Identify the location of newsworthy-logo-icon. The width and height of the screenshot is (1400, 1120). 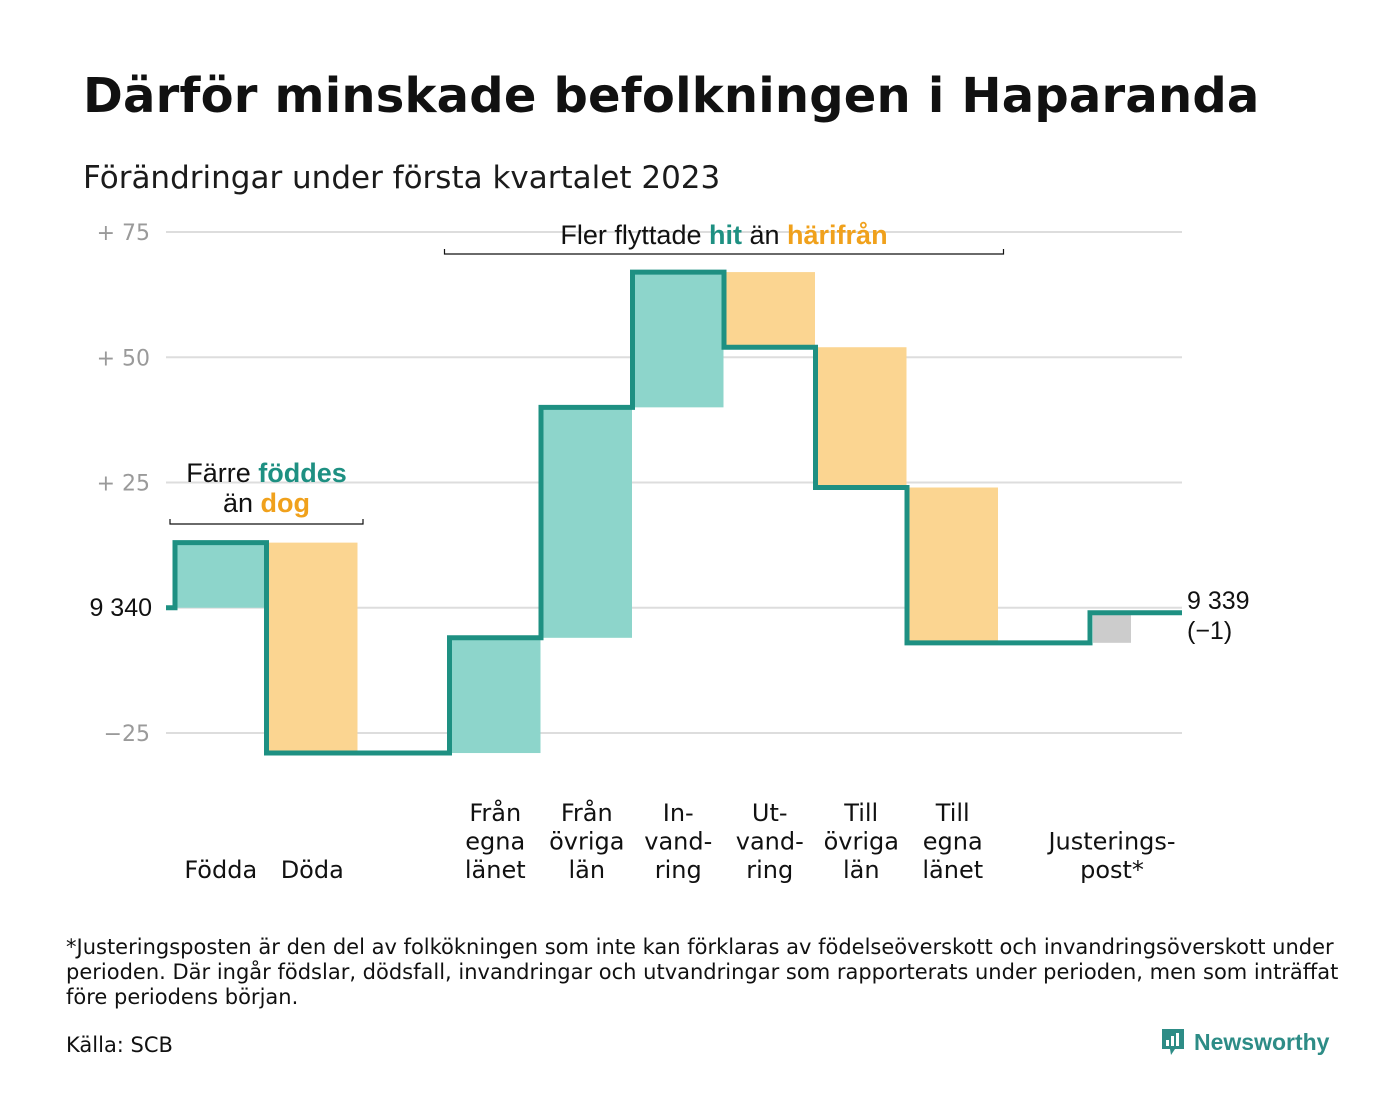
(1173, 1042).